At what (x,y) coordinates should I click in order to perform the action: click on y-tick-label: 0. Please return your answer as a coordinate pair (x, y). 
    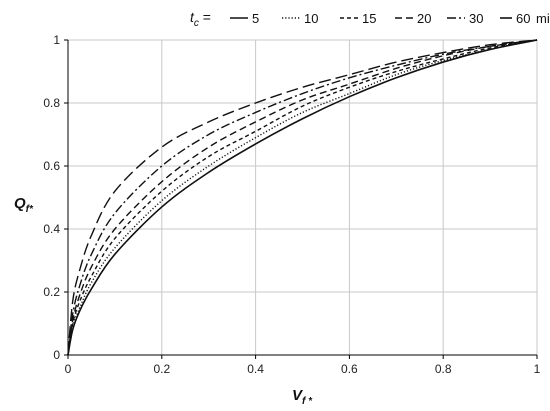
    Looking at the image, I should click on (56, 355).